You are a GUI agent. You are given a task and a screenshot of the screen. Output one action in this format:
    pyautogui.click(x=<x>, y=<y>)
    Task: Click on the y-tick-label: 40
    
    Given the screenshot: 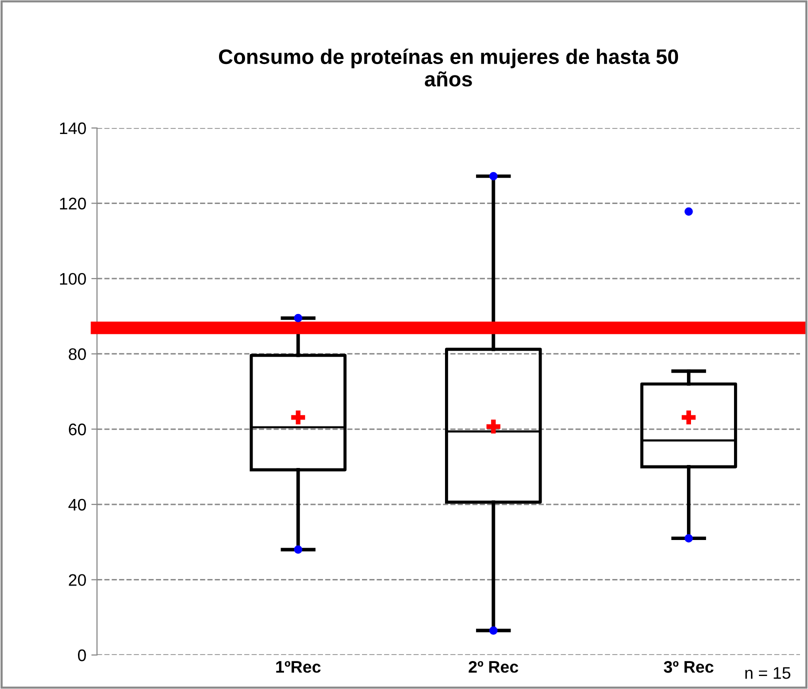 What is the action you would take?
    pyautogui.click(x=77, y=504)
    